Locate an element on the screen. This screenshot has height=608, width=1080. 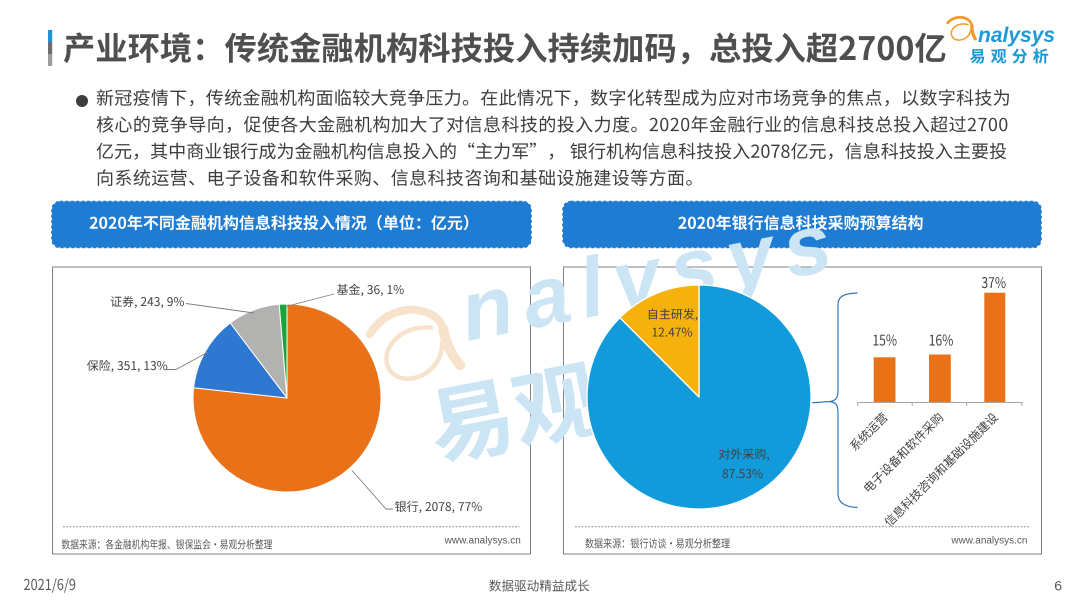
svg-text: nalysys is located at coordinates (1016, 35).